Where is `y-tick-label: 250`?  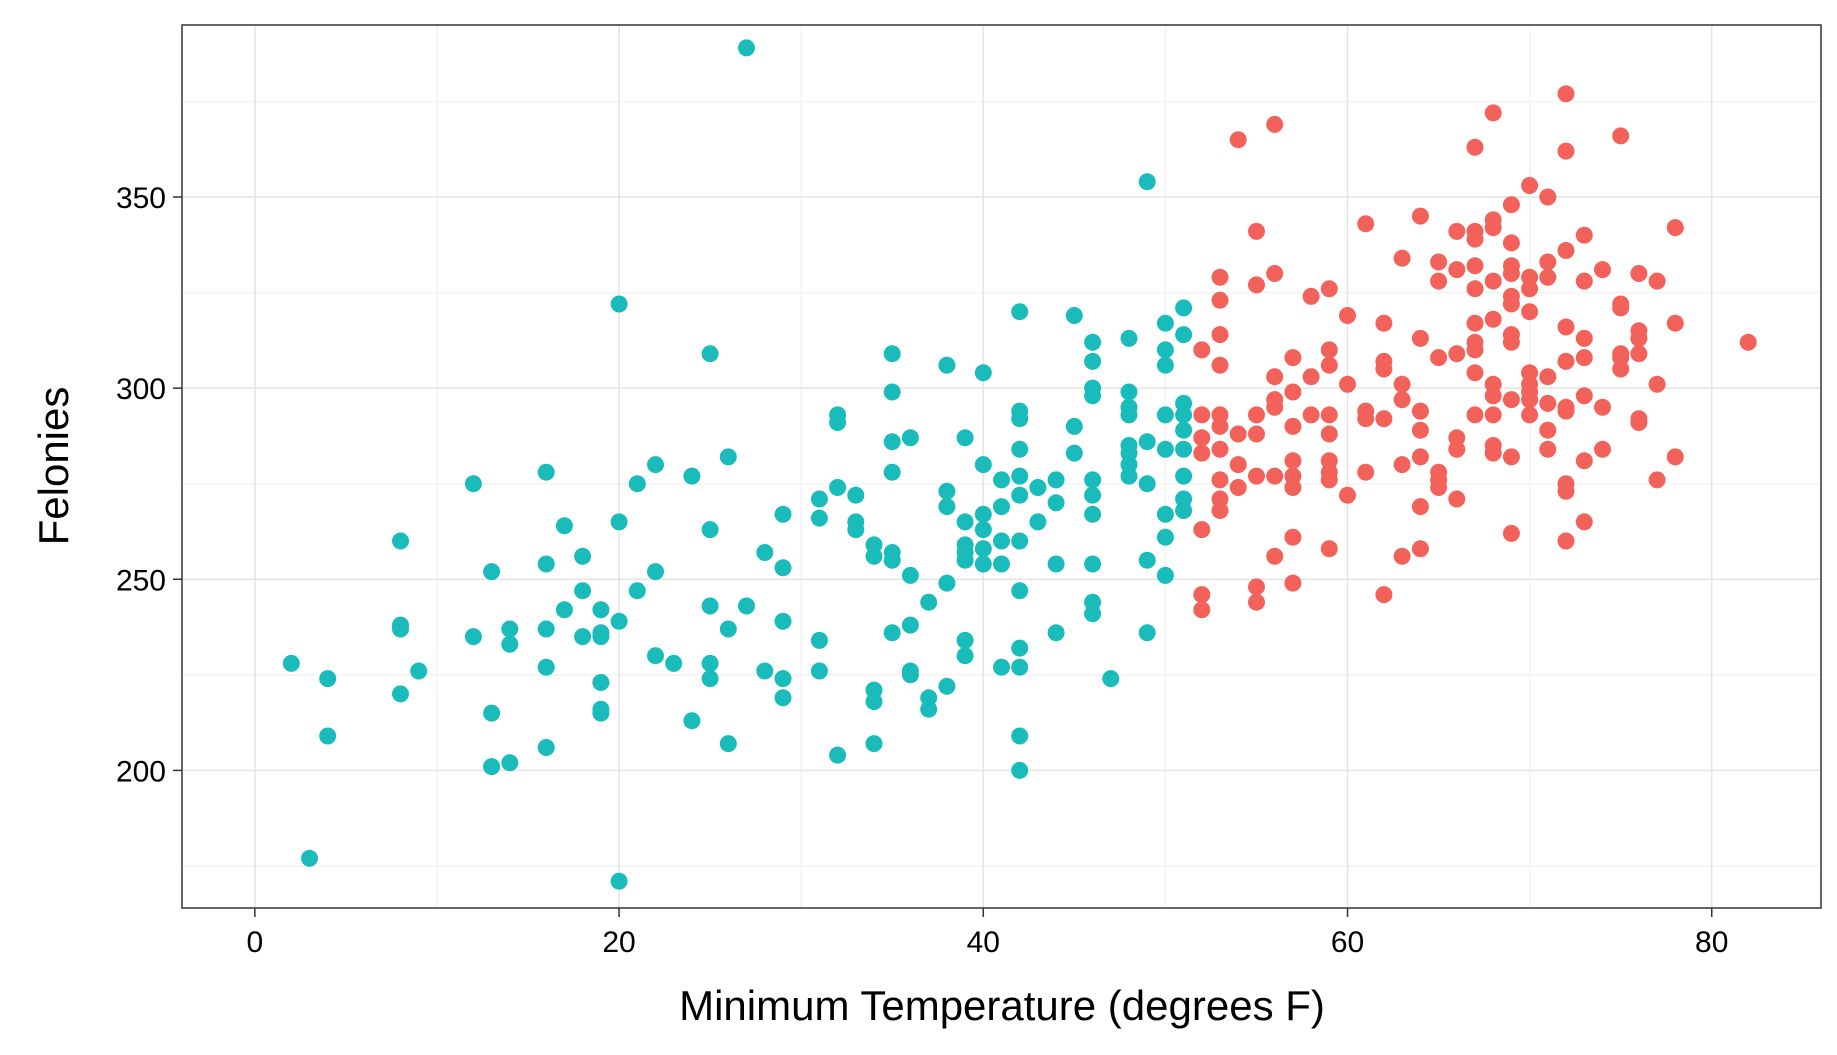 y-tick-label: 250 is located at coordinates (141, 580).